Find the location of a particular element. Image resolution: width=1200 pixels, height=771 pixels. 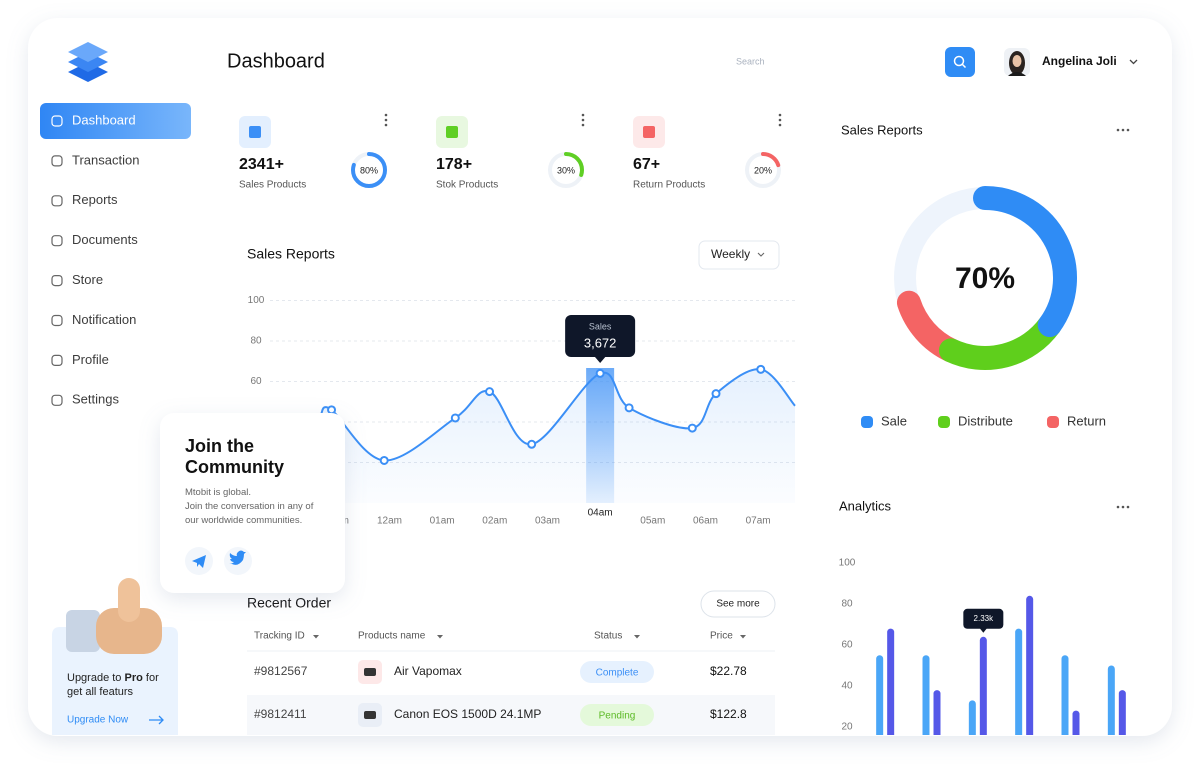

donut-center-label: 70% is located at coordinates (985, 278).